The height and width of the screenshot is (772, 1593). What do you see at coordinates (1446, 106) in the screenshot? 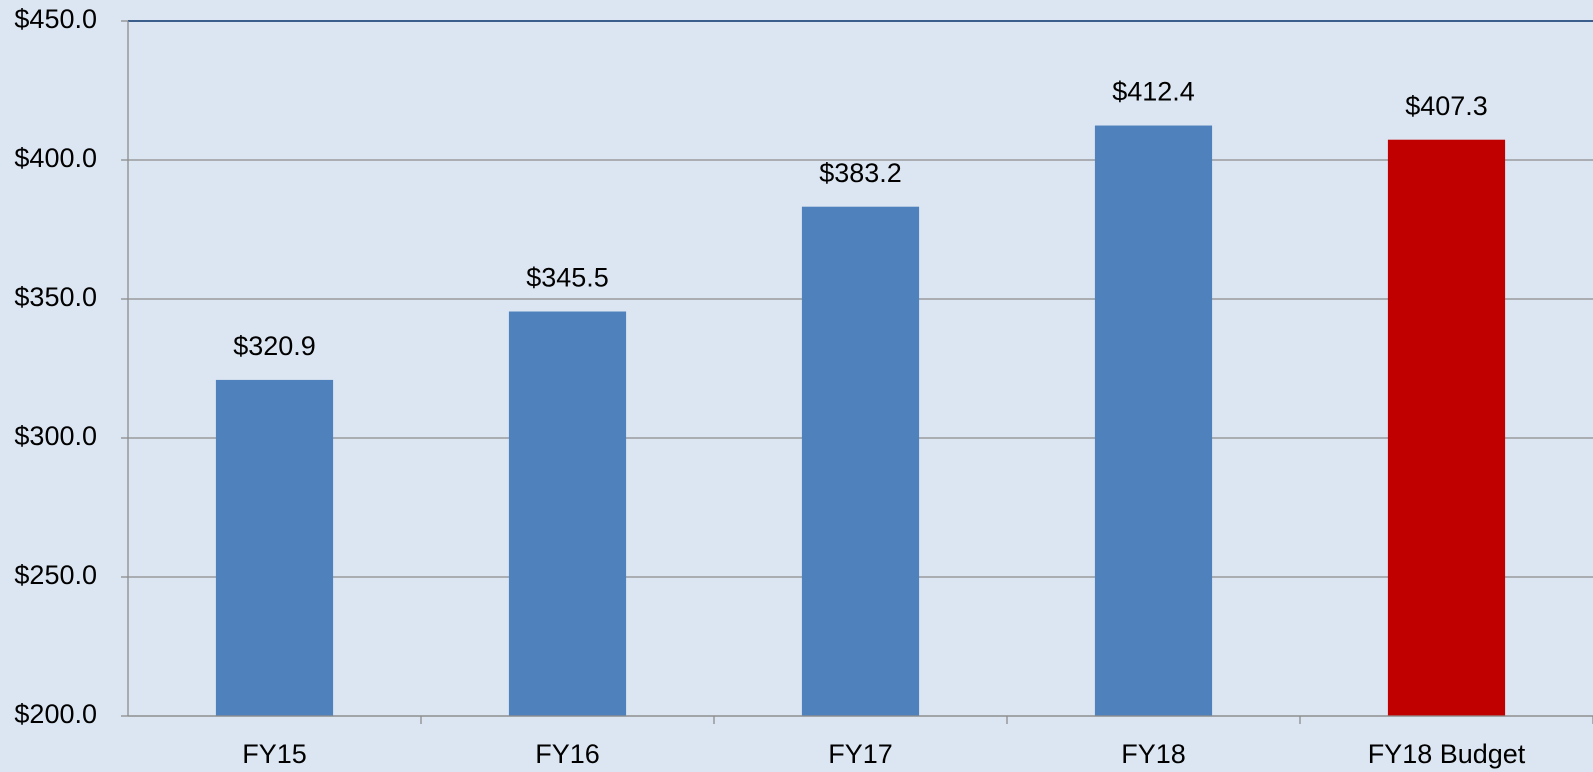
I see `value-label: $407.3` at bounding box center [1446, 106].